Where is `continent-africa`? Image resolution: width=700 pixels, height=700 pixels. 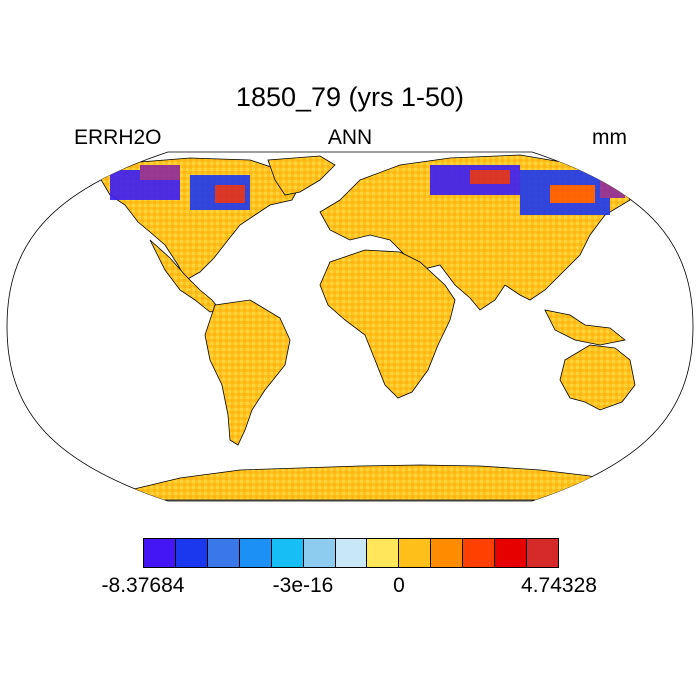
continent-africa is located at coordinates (387, 324).